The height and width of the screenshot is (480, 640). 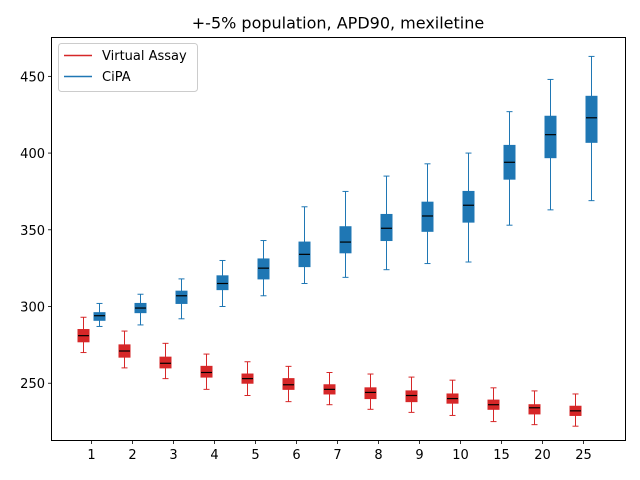 What do you see at coordinates (583, 455) in the screenshot?
I see `x-tick-label: 25` at bounding box center [583, 455].